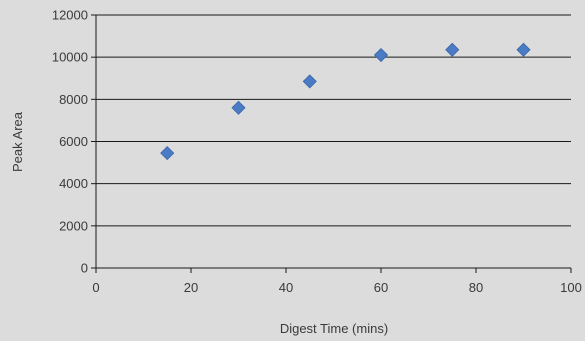 This screenshot has width=585, height=341. Describe the element at coordinates (334, 328) in the screenshot. I see `x-axis-title: Digest Time (mins)` at that location.